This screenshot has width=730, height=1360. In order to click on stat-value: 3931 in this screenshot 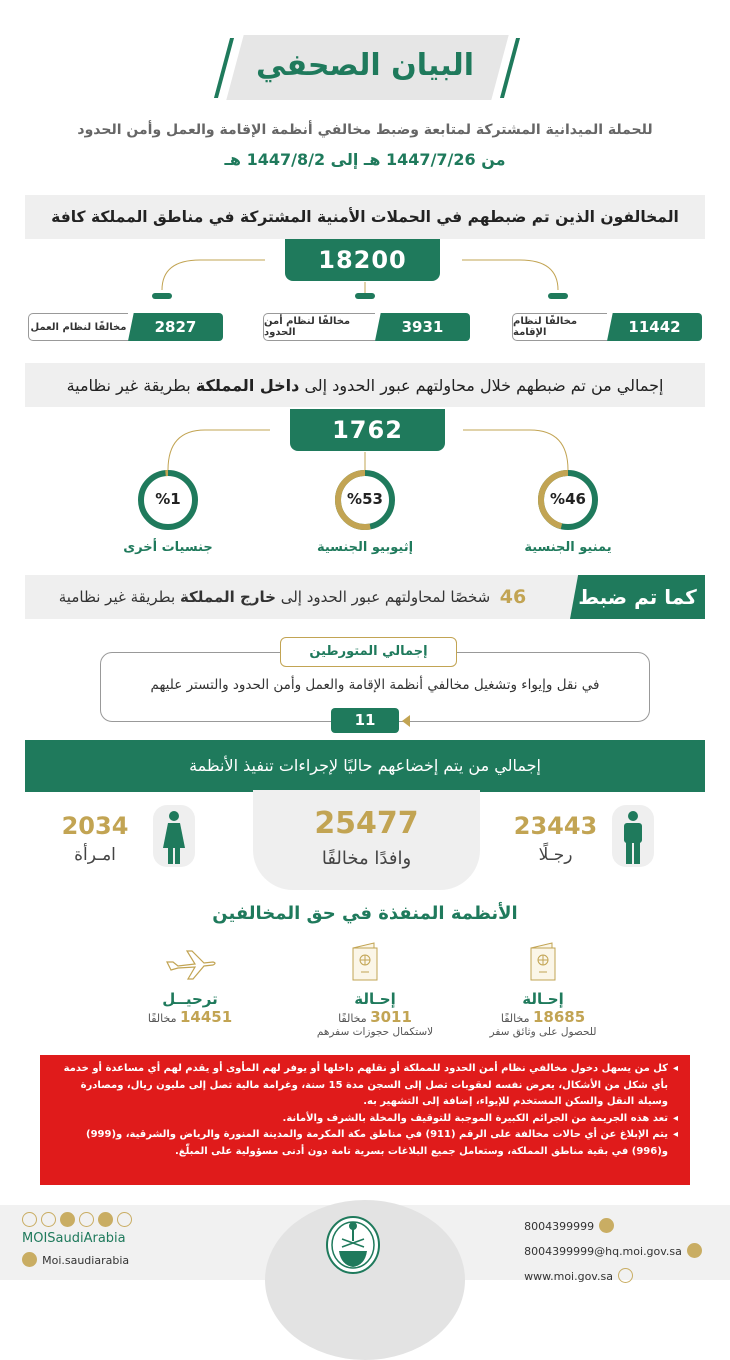, I will do `click(422, 327)`.